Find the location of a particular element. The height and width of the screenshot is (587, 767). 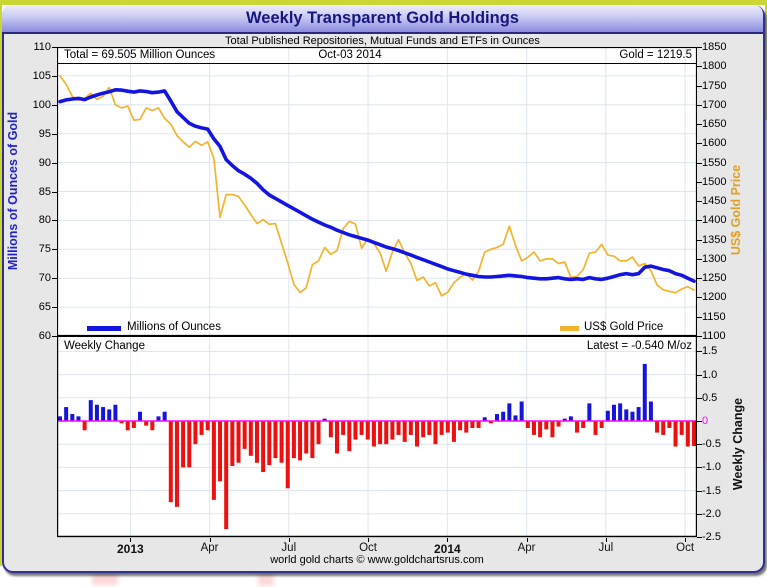

right-axis-tick-label: 1200 is located at coordinates (714, 297).